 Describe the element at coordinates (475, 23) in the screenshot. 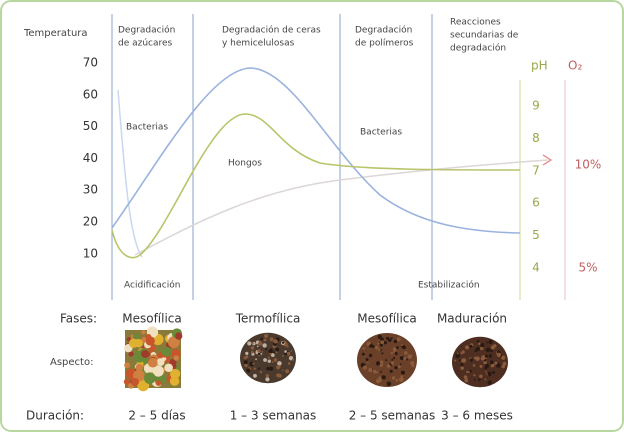

I see `stage-title: Reacciones` at that location.